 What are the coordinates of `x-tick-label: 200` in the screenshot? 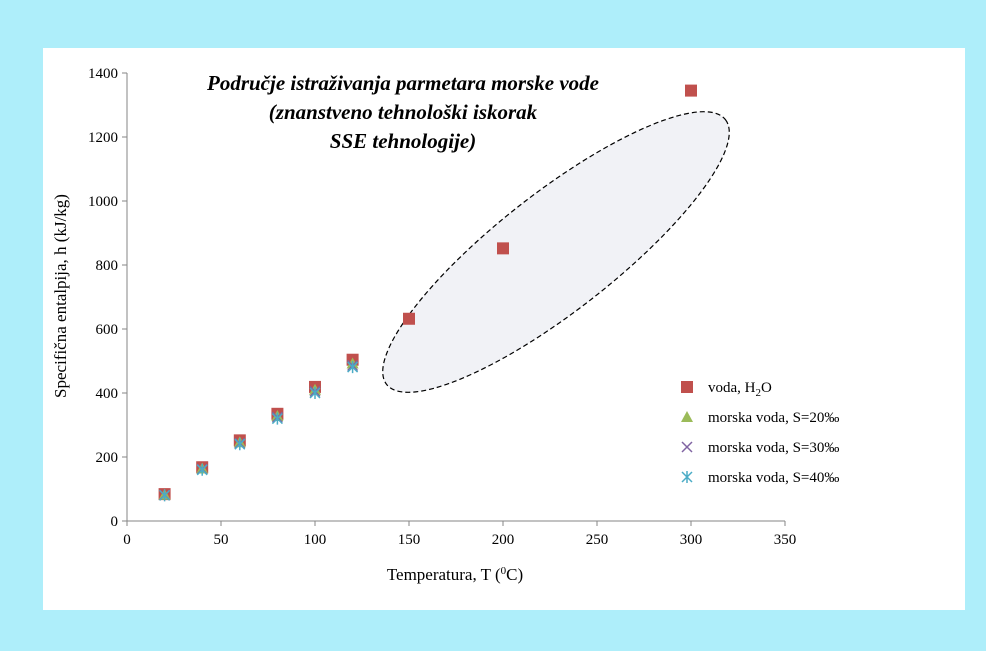 It's located at (503, 540).